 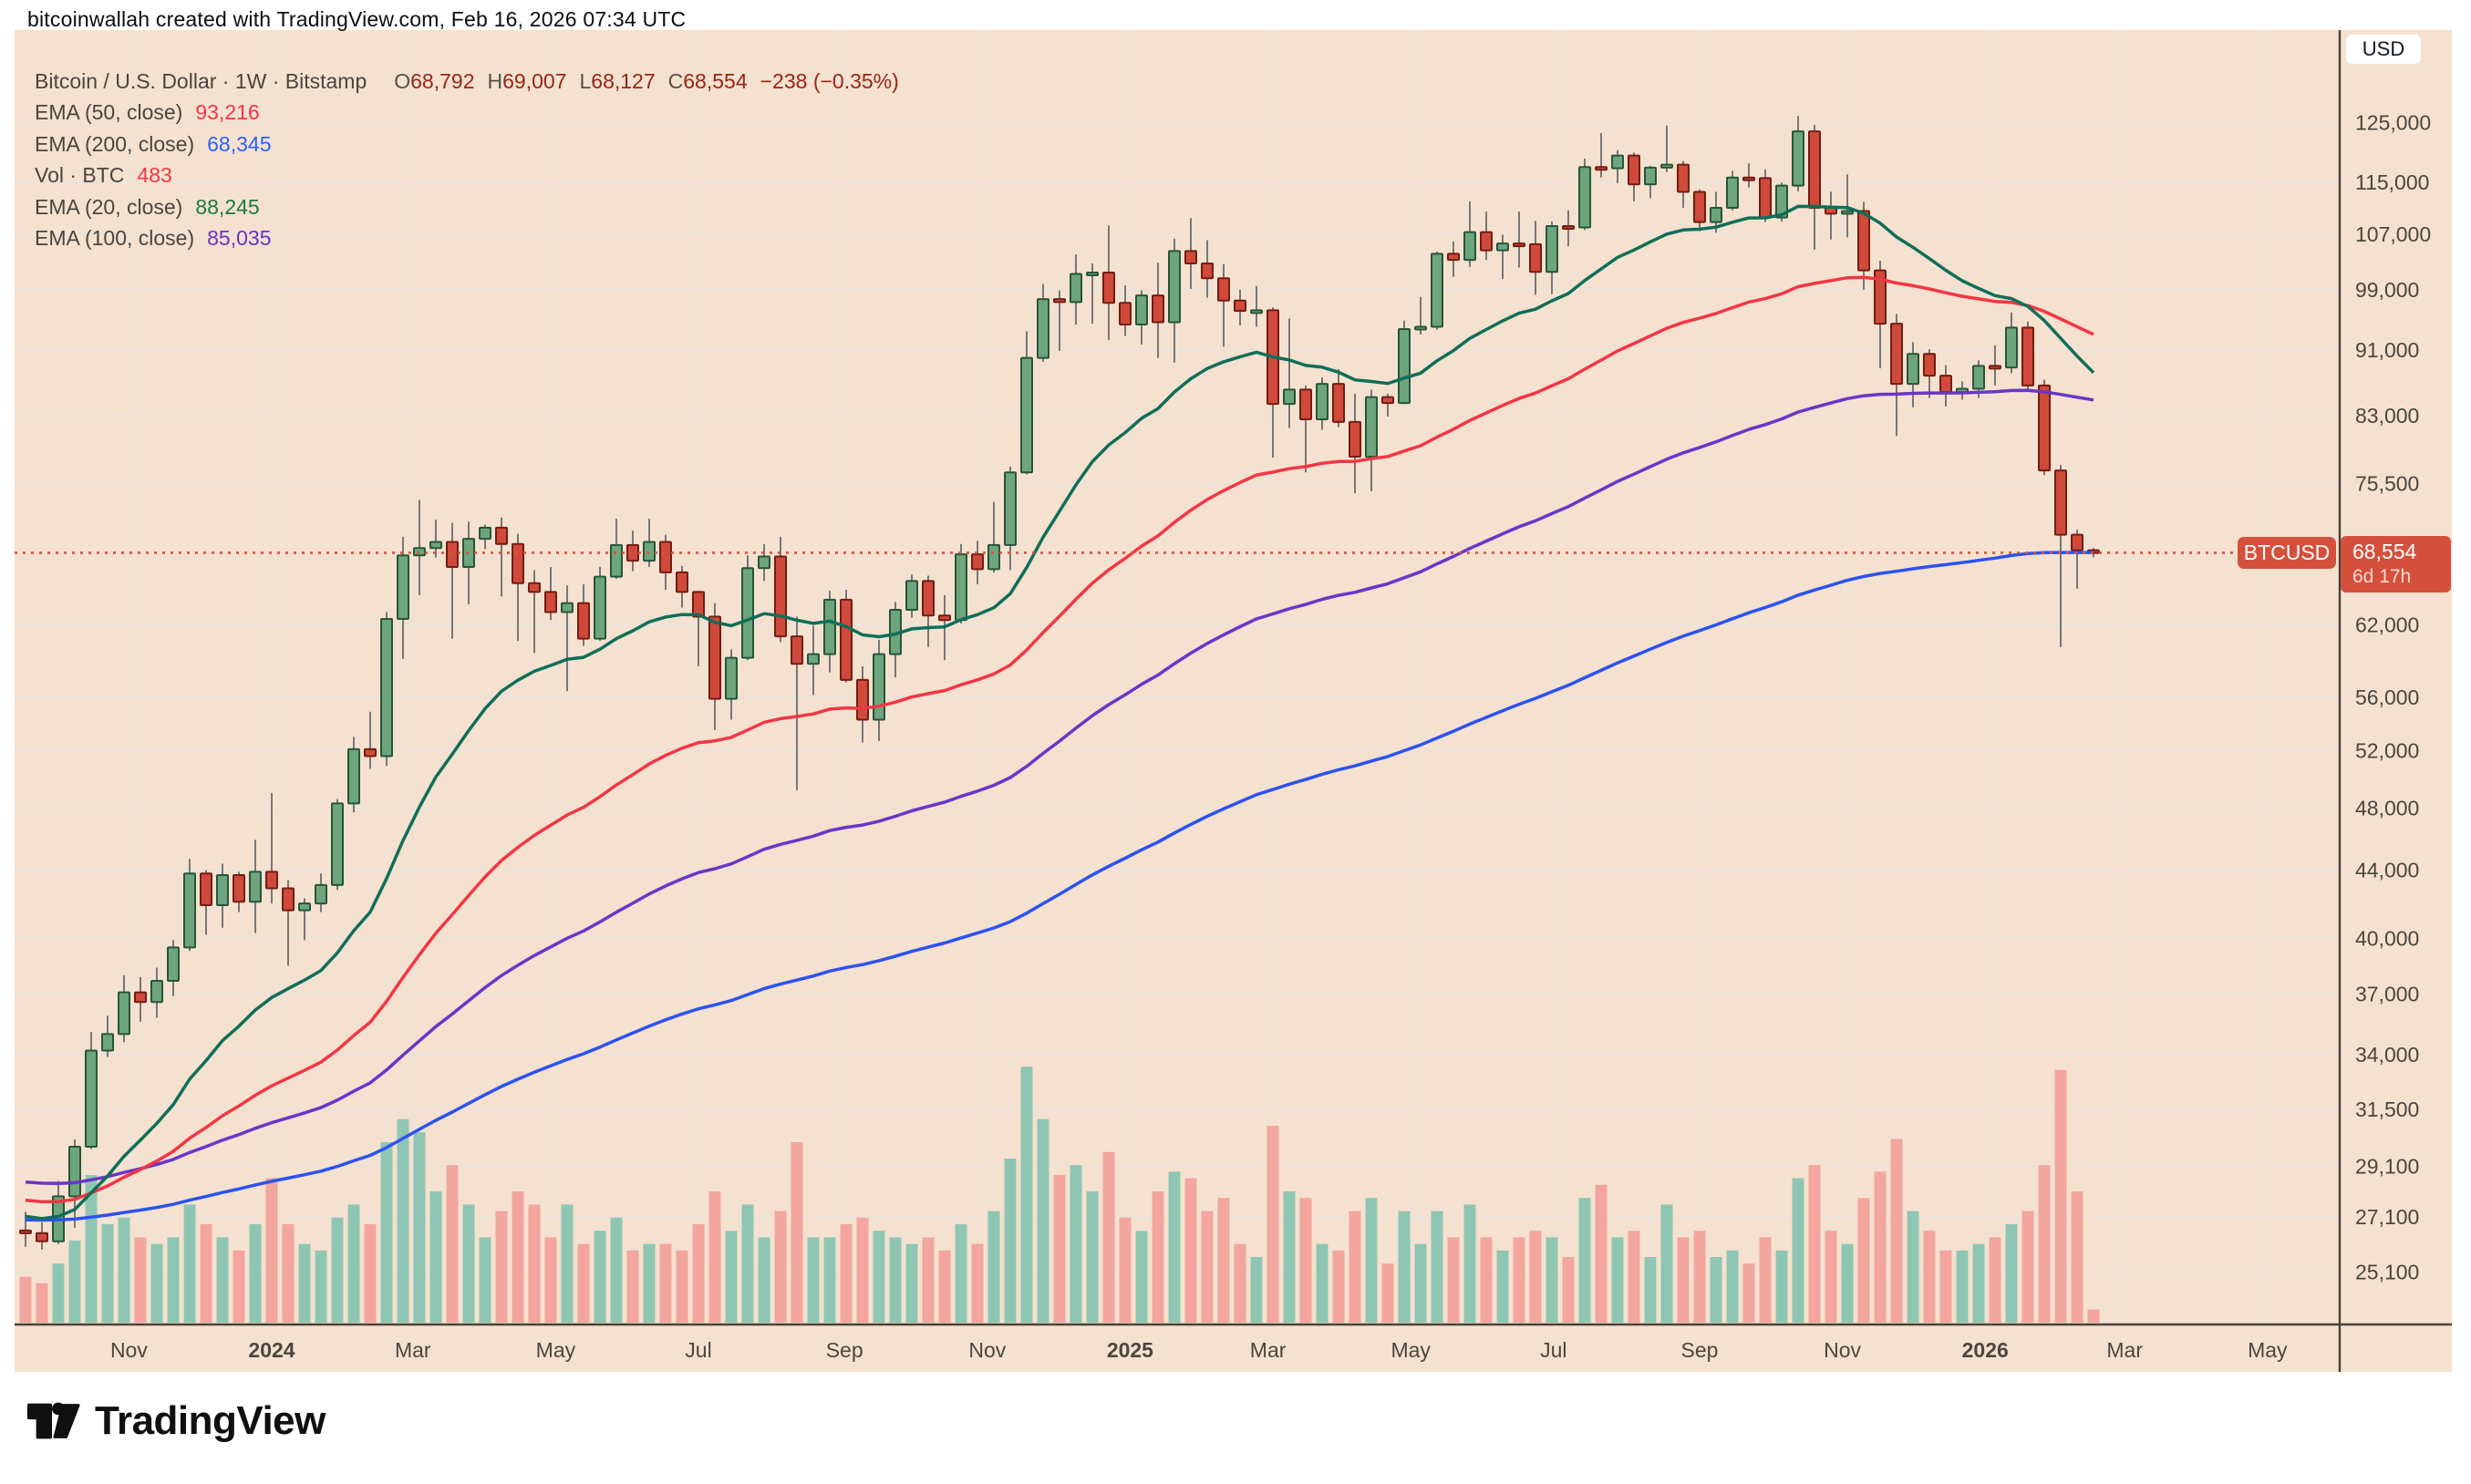 I want to click on volume-pane, so click(x=1060, y=1195).